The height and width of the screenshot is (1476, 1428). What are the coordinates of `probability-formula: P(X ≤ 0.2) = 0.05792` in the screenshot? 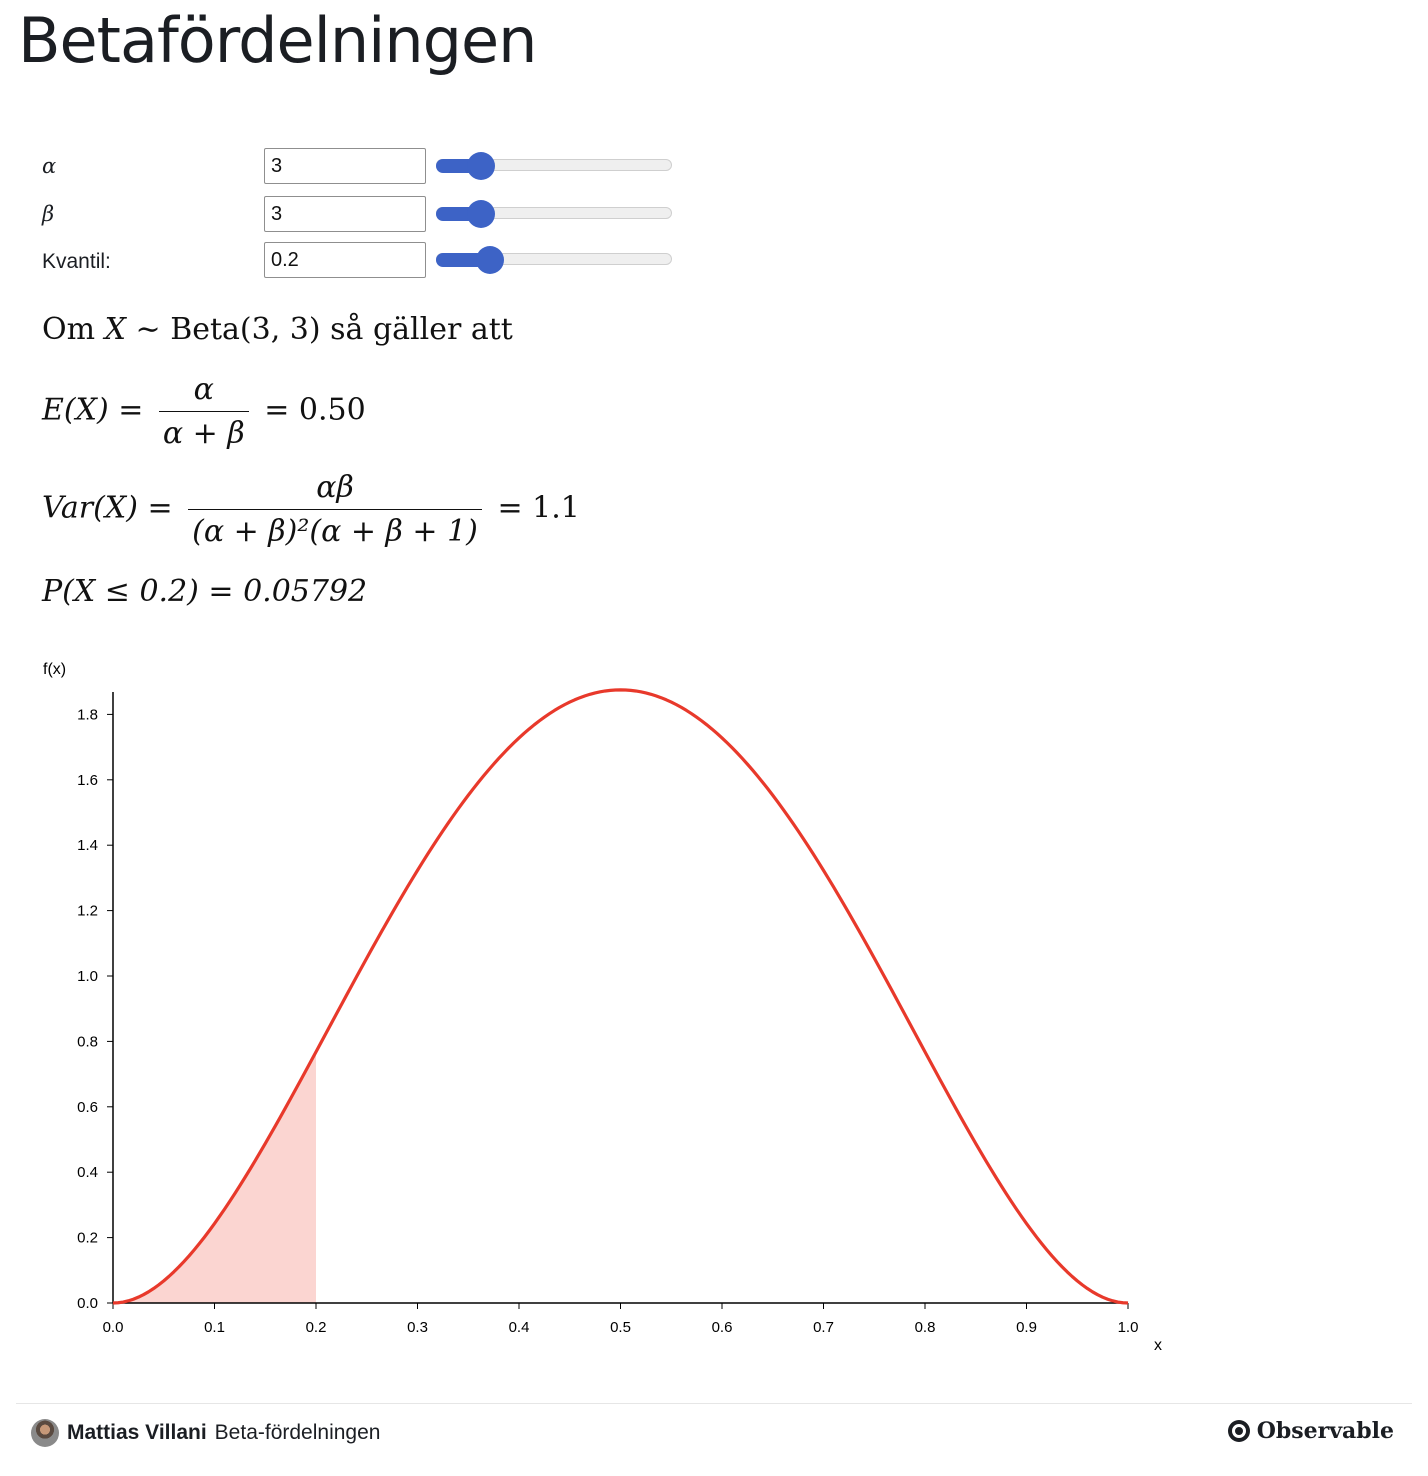 It's located at (205, 591).